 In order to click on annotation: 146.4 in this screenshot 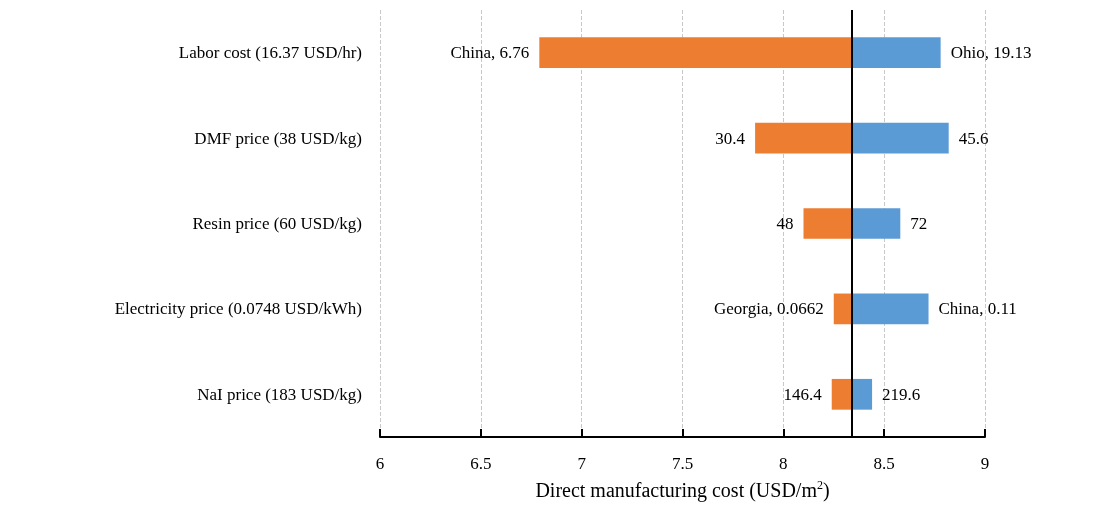, I will do `click(803, 394)`.